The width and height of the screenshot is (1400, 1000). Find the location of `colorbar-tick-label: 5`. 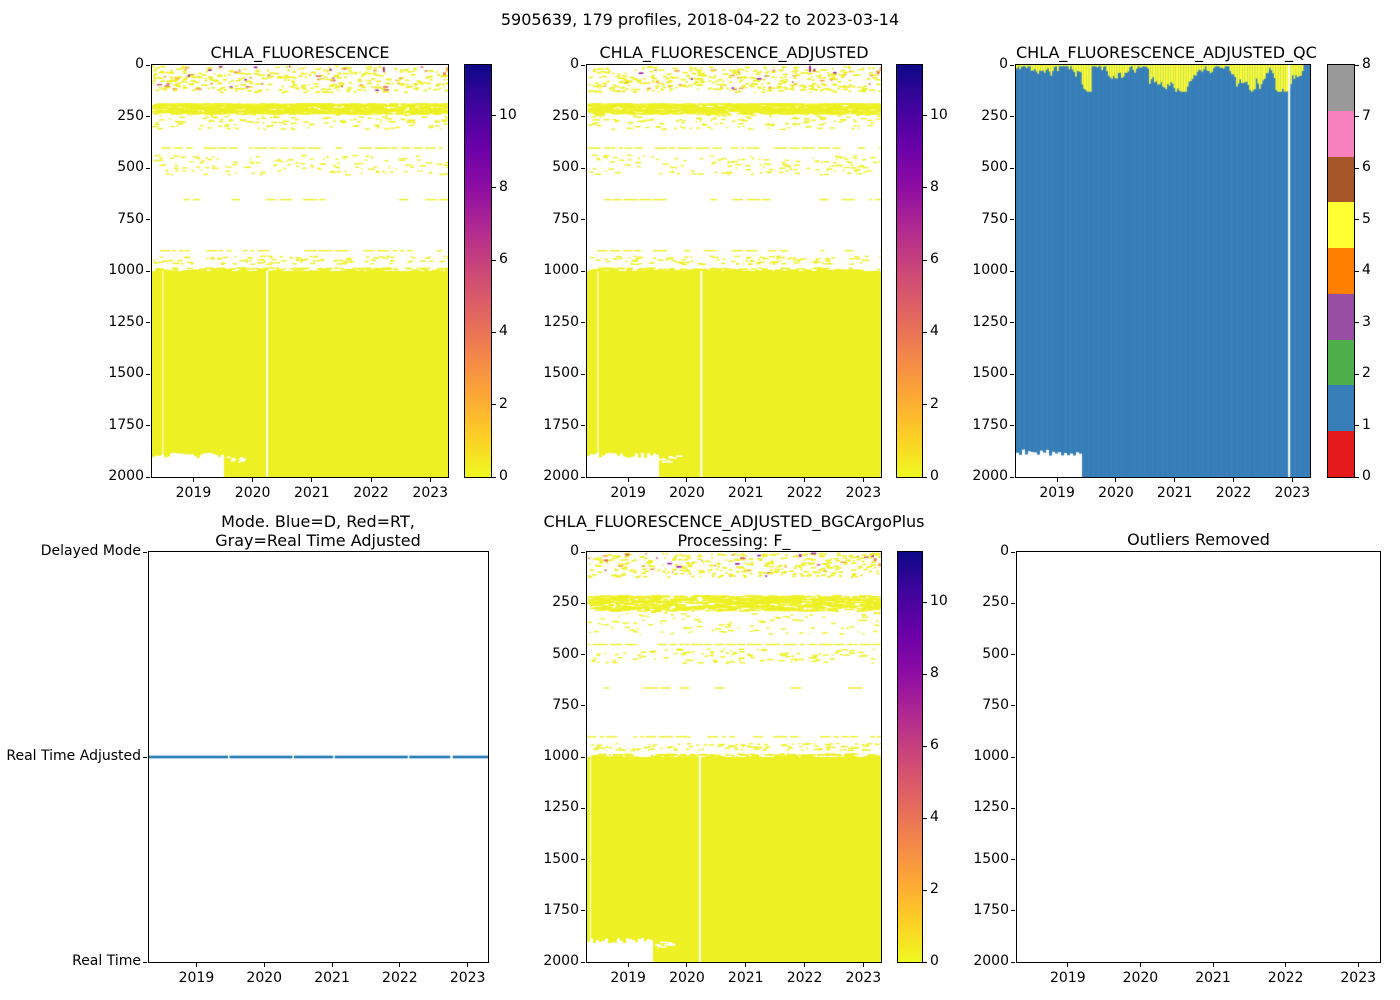

colorbar-tick-label: 5 is located at coordinates (1366, 218).